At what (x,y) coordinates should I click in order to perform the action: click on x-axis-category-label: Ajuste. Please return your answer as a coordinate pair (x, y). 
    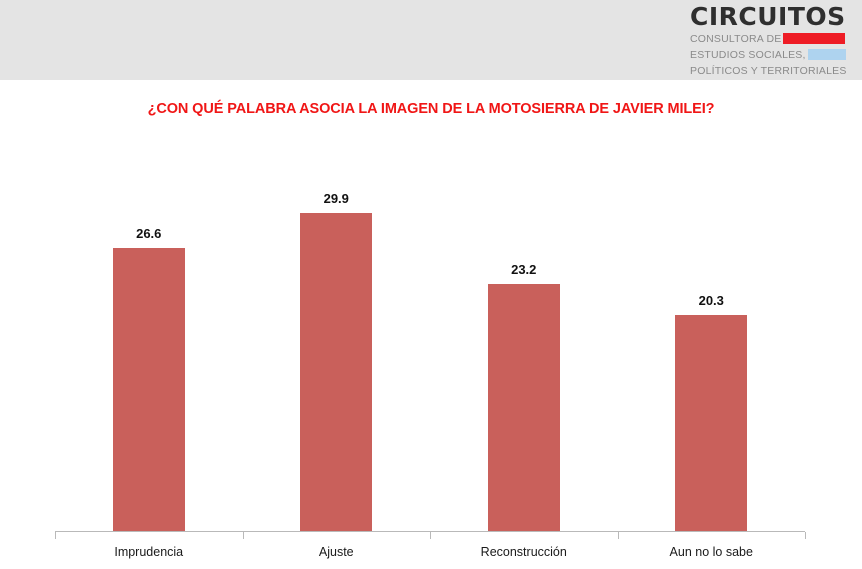
    Looking at the image, I should click on (336, 552).